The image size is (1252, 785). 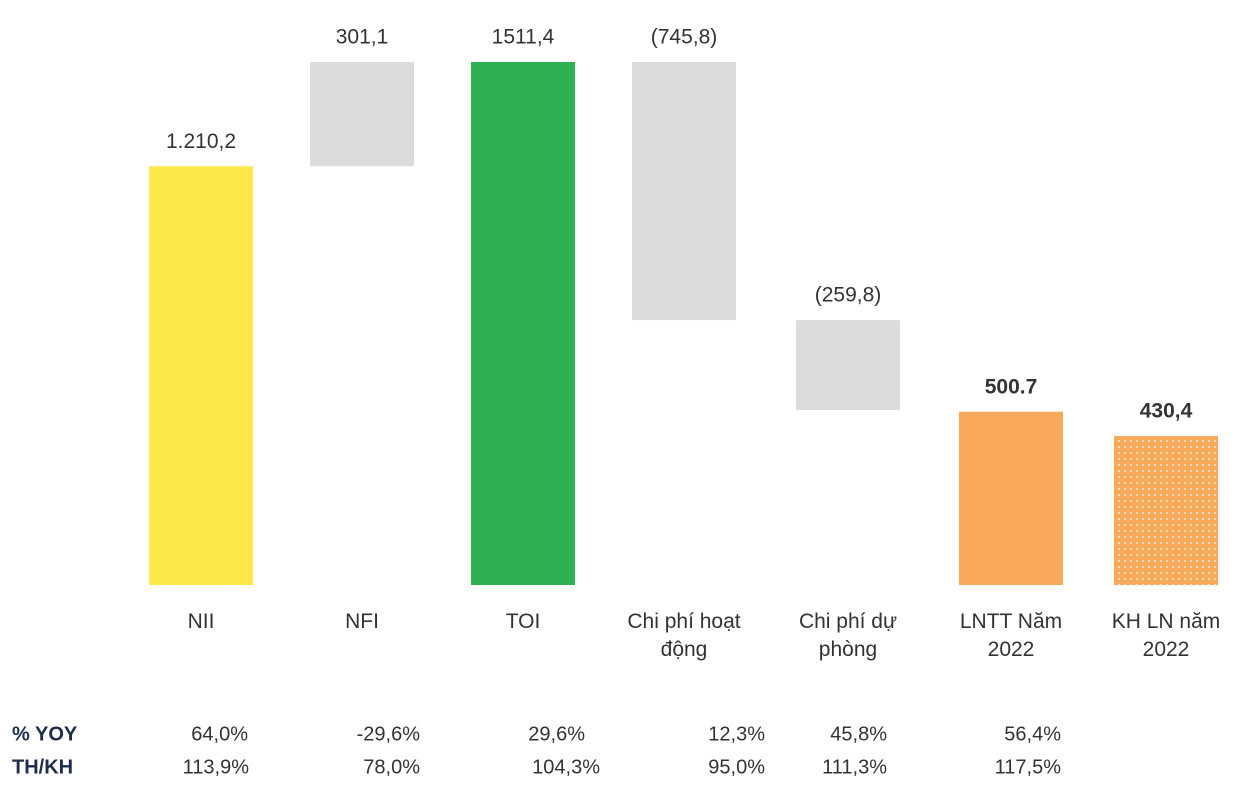 I want to click on table-cell: 78,0%, so click(x=391, y=767).